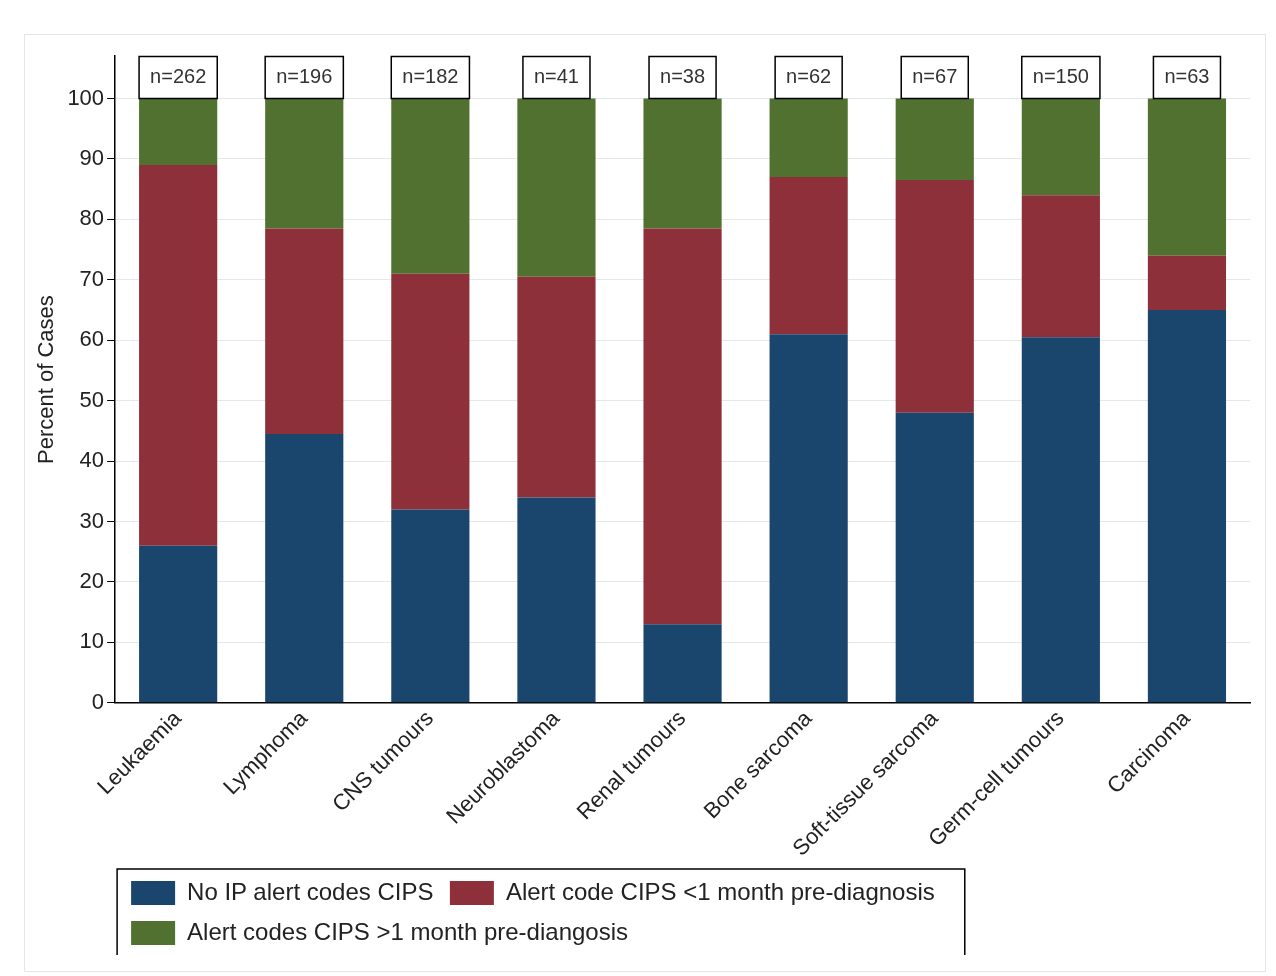 Image resolution: width=1276 pixels, height=976 pixels. Describe the element at coordinates (92, 641) in the screenshot. I see `y-tick-label: 10` at that location.